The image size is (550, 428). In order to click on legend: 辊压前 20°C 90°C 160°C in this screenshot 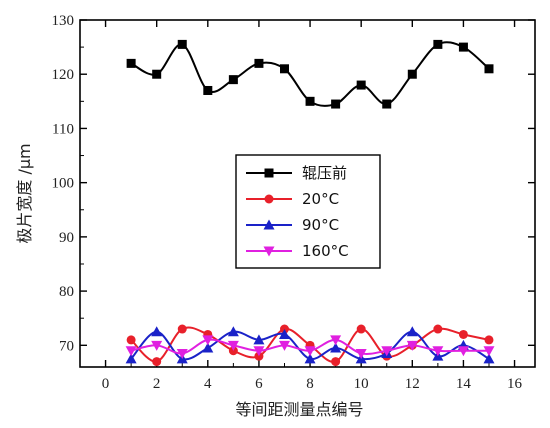, I will do `click(308, 211)`.